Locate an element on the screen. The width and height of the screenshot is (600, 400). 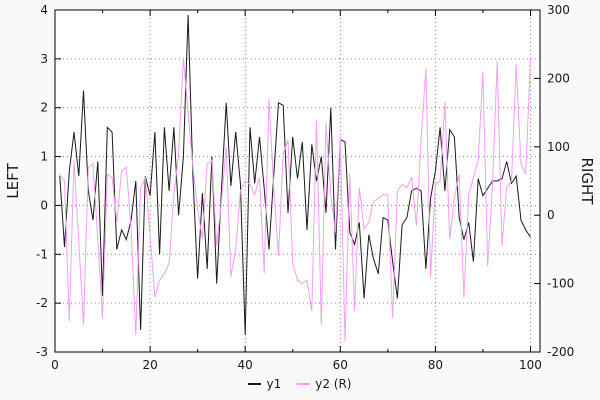
right-axis-title: RIGHT is located at coordinates (587, 181).